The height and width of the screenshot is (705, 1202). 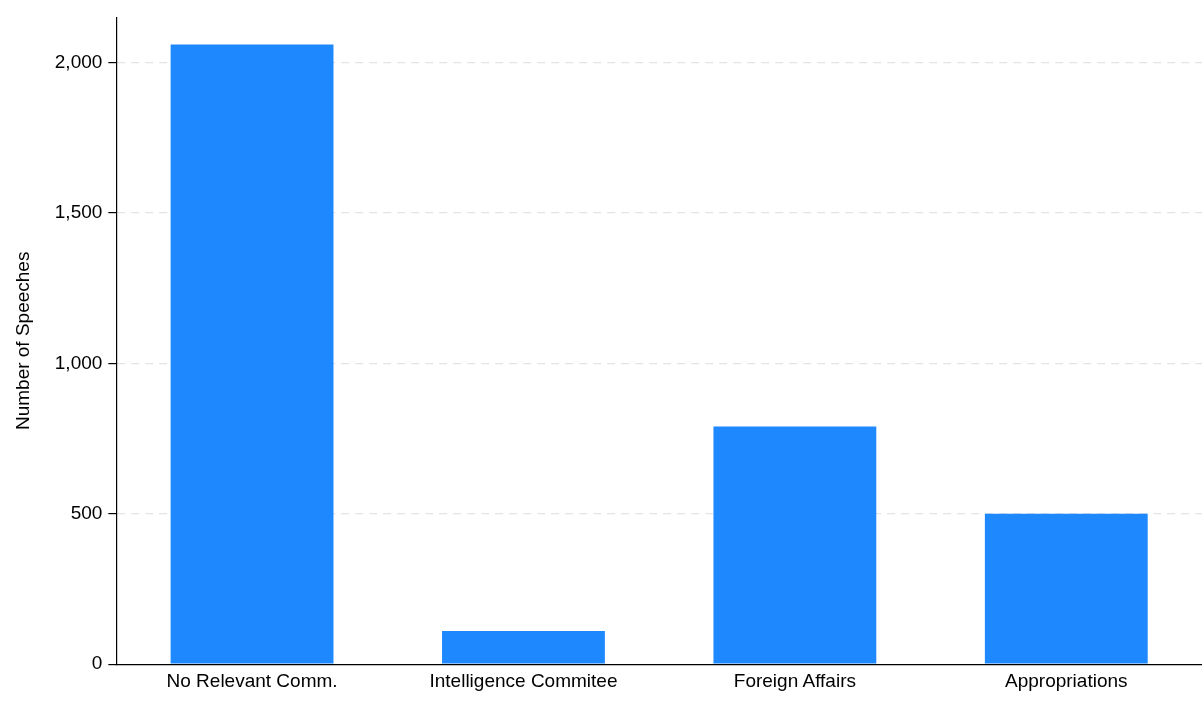 I want to click on x-tick-label: Appropriations, so click(x=1066, y=680).